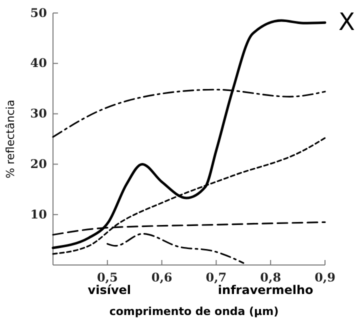 This screenshot has width=360, height=321. I want to click on y-tick-label: 50, so click(38, 13).